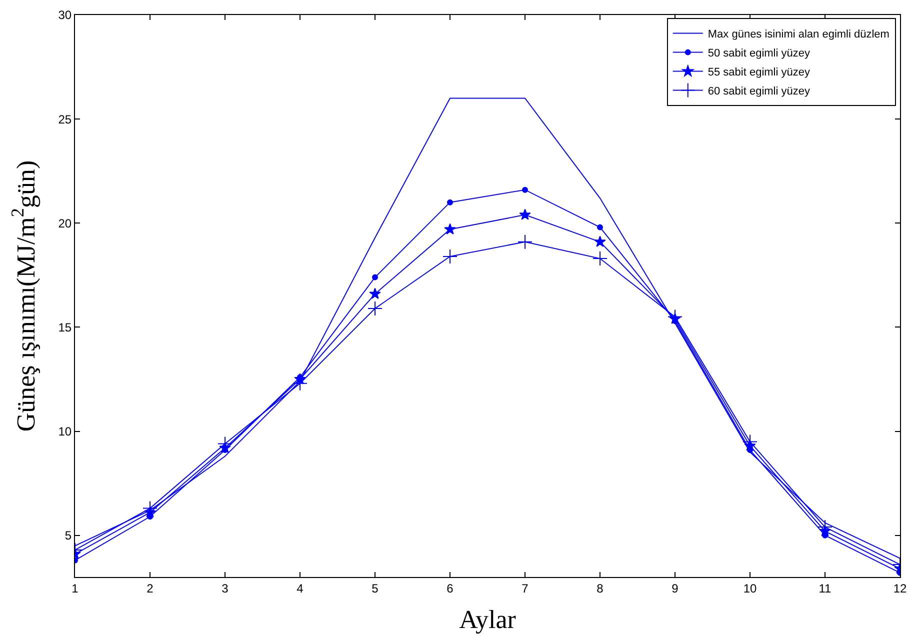  I want to click on x-tick-label: 12, so click(900, 588).